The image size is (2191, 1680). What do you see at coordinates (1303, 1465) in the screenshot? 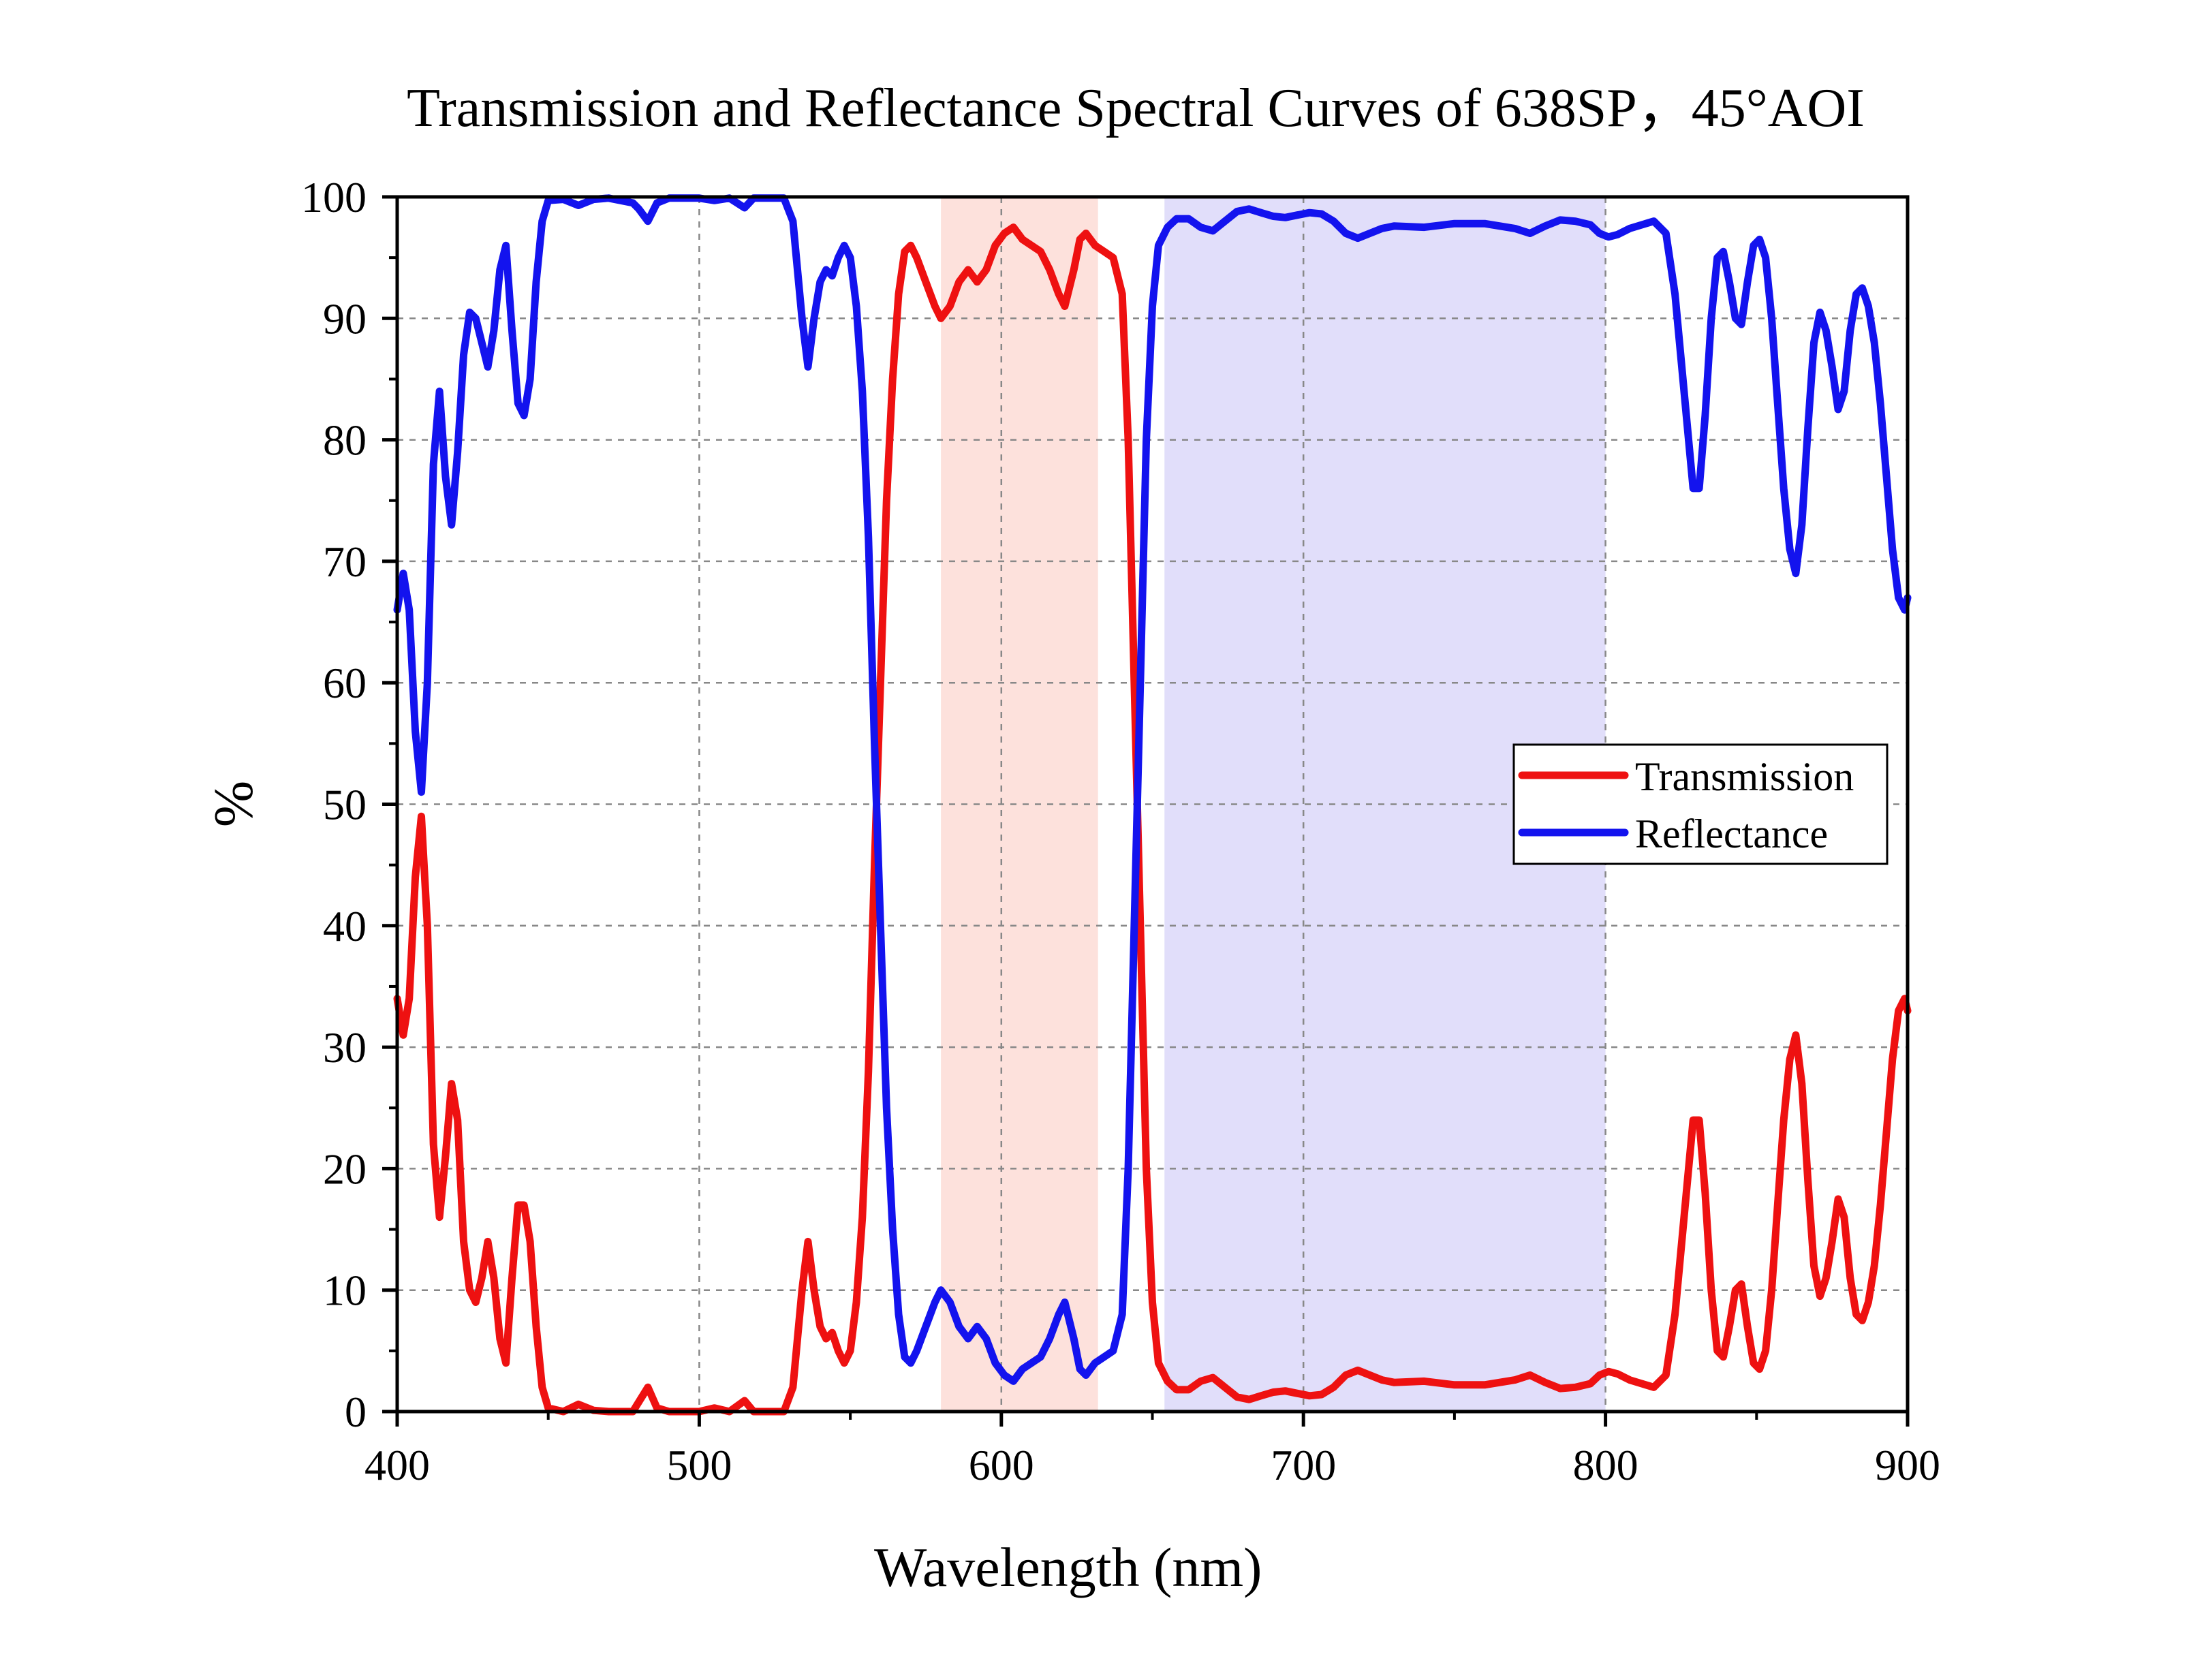
I see `x-tick-label: 700` at bounding box center [1303, 1465].